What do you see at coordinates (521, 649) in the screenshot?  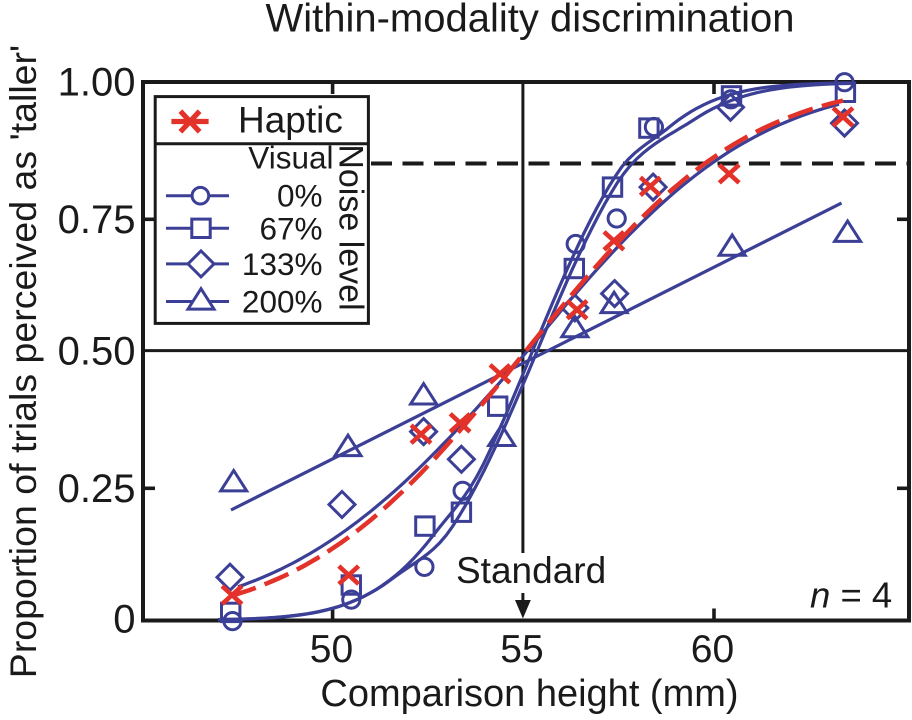 I see `svg-text: 55` at bounding box center [521, 649].